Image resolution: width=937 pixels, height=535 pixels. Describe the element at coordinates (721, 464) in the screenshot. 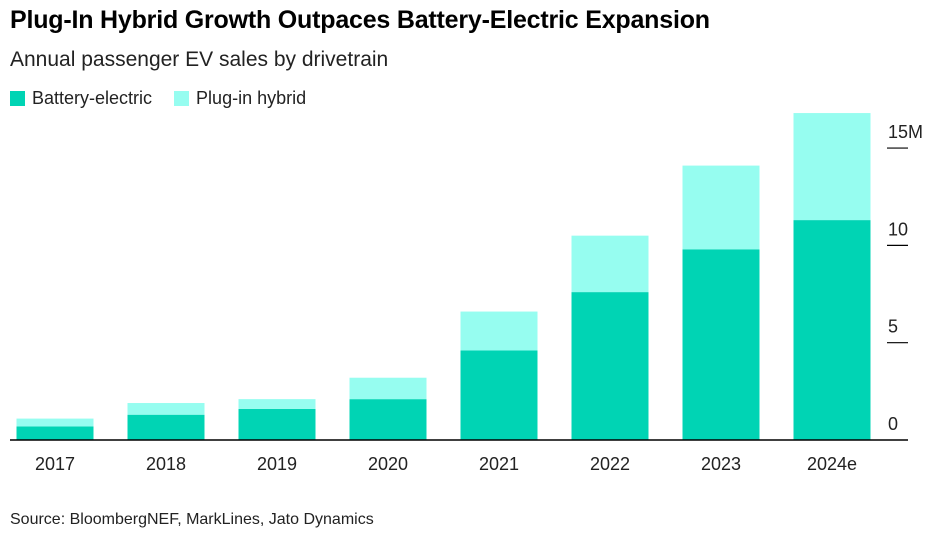

I see `x-tick-label-2023: 2023` at that location.